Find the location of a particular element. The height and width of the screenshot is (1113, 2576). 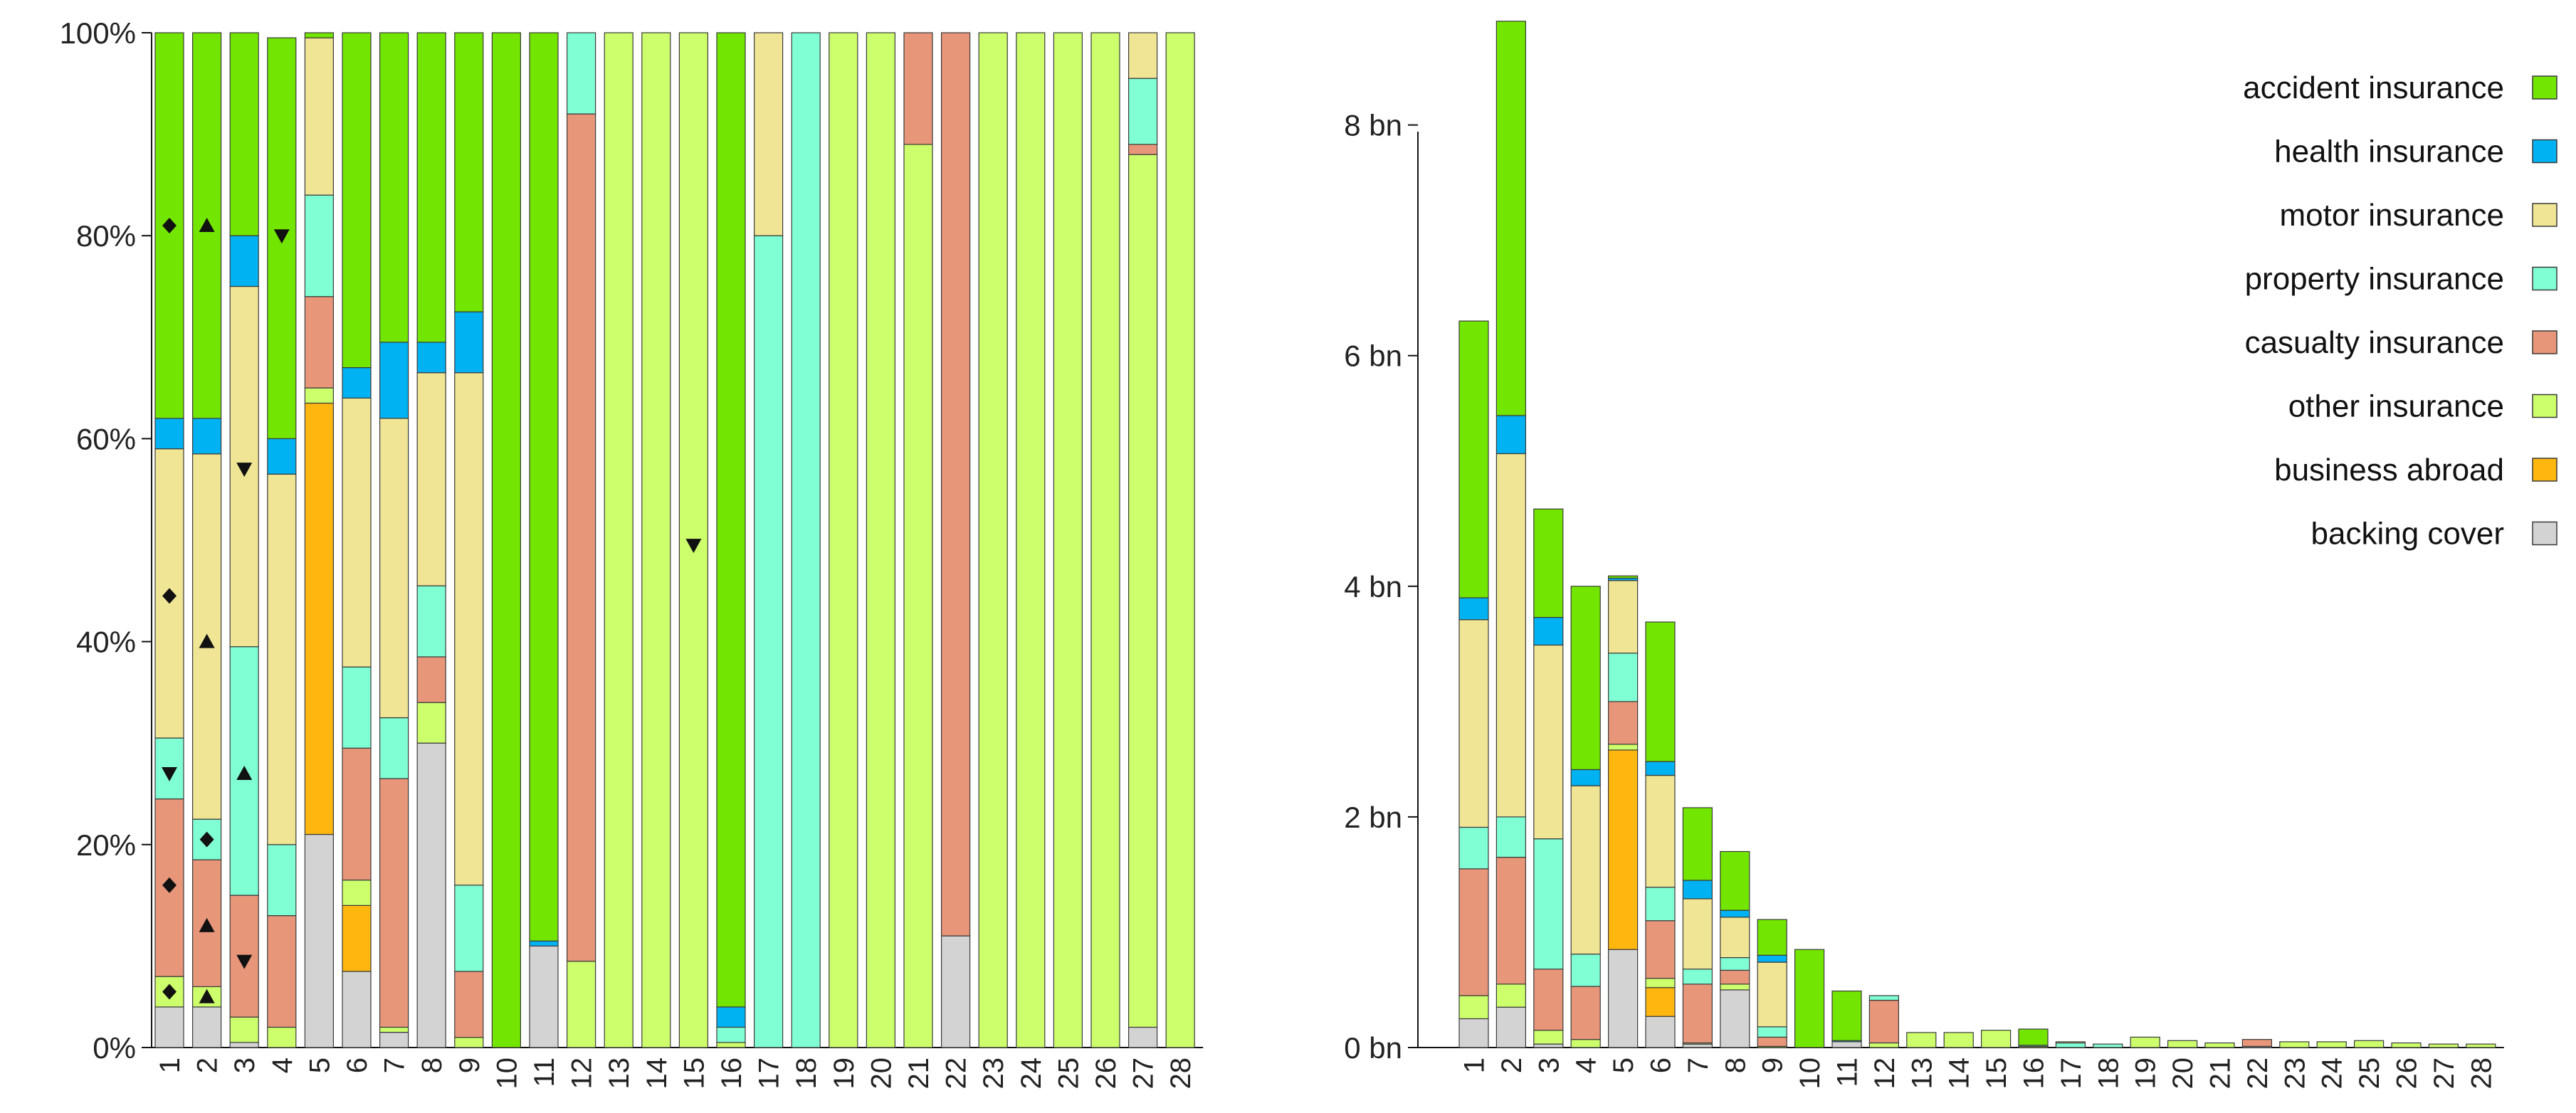

x-tick-label: 23 is located at coordinates (2294, 1074).